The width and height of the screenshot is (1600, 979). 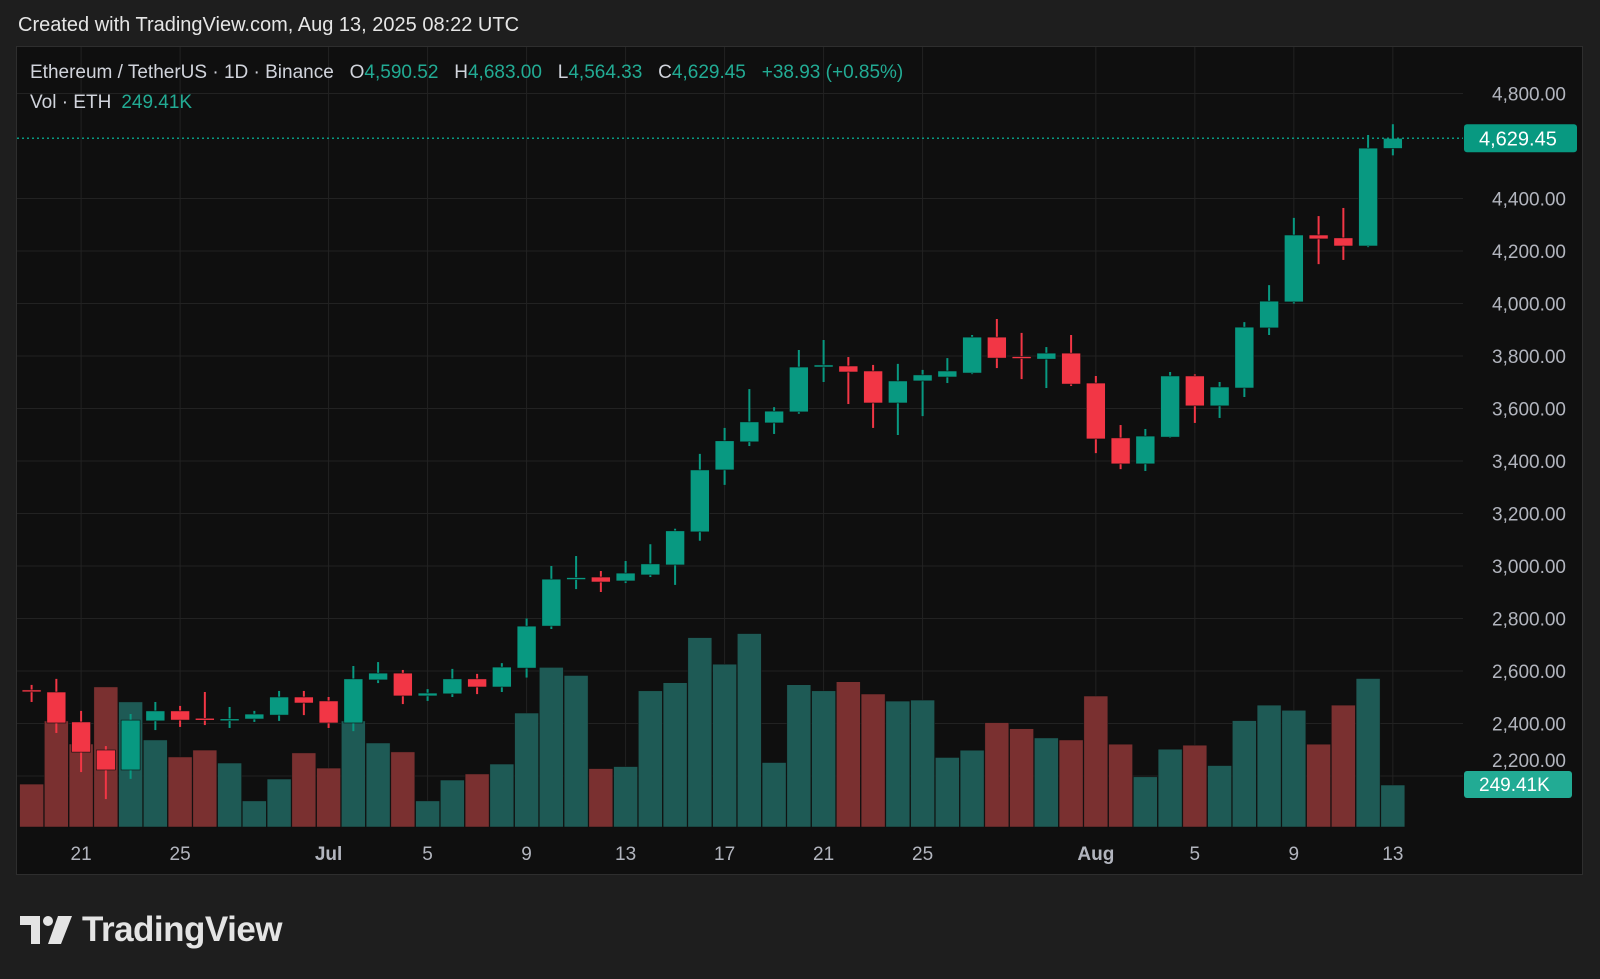 I want to click on low-label: L, so click(x=563, y=72).